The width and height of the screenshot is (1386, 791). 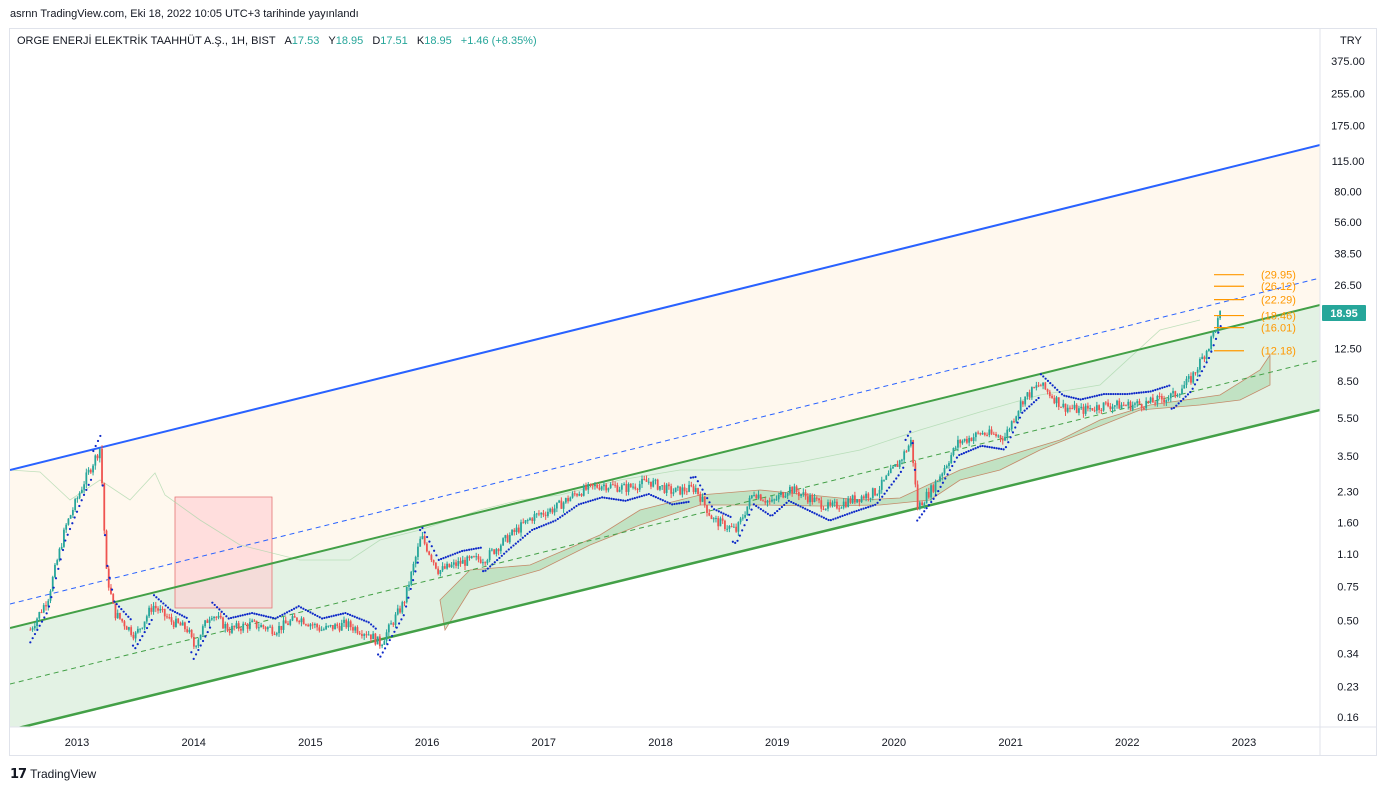 What do you see at coordinates (1278, 301) in the screenshot?
I see `fib-level-label: (22.29)` at bounding box center [1278, 301].